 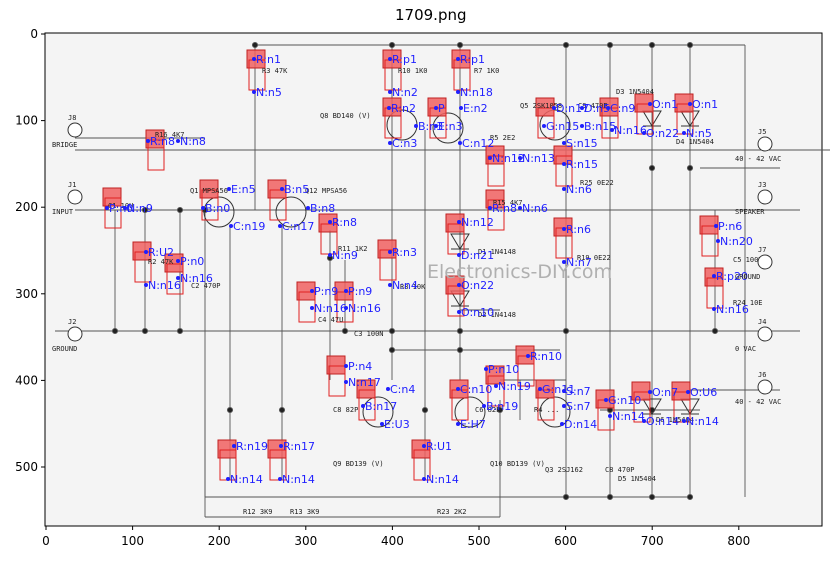 I want to click on component-label: Q12 MPSA56, so click(x=326, y=191).